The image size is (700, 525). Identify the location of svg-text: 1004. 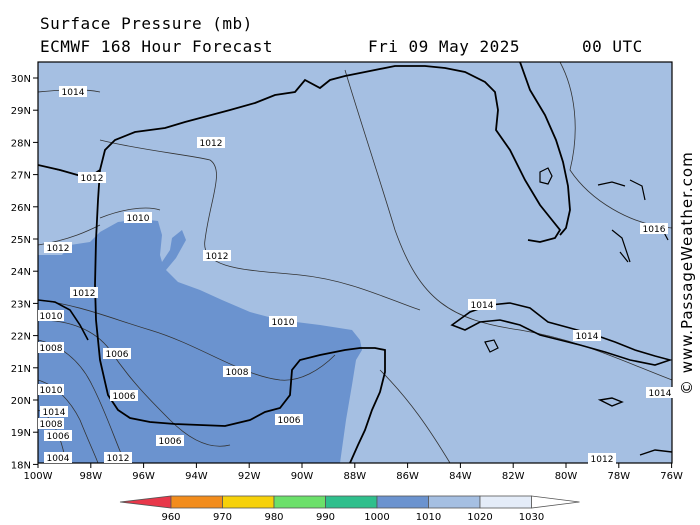
(58, 459).